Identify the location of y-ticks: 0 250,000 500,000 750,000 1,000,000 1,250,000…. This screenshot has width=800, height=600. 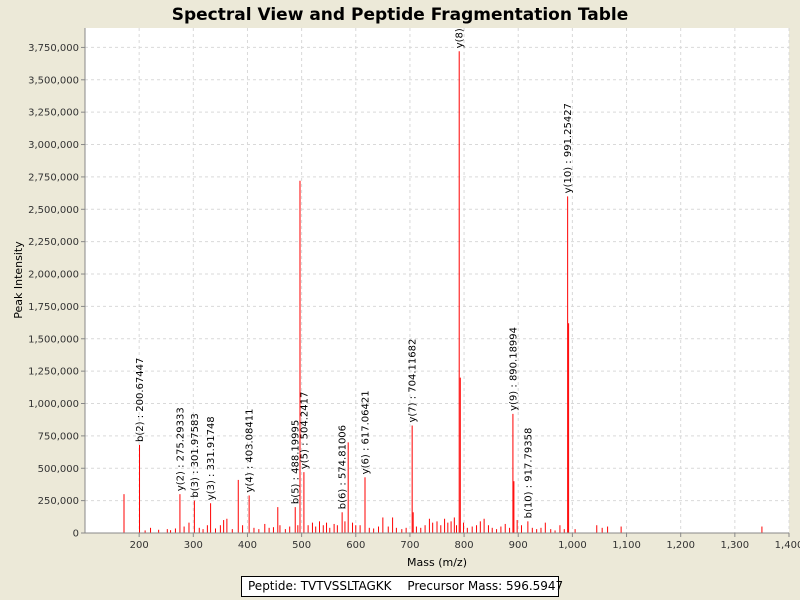
(56, 291).